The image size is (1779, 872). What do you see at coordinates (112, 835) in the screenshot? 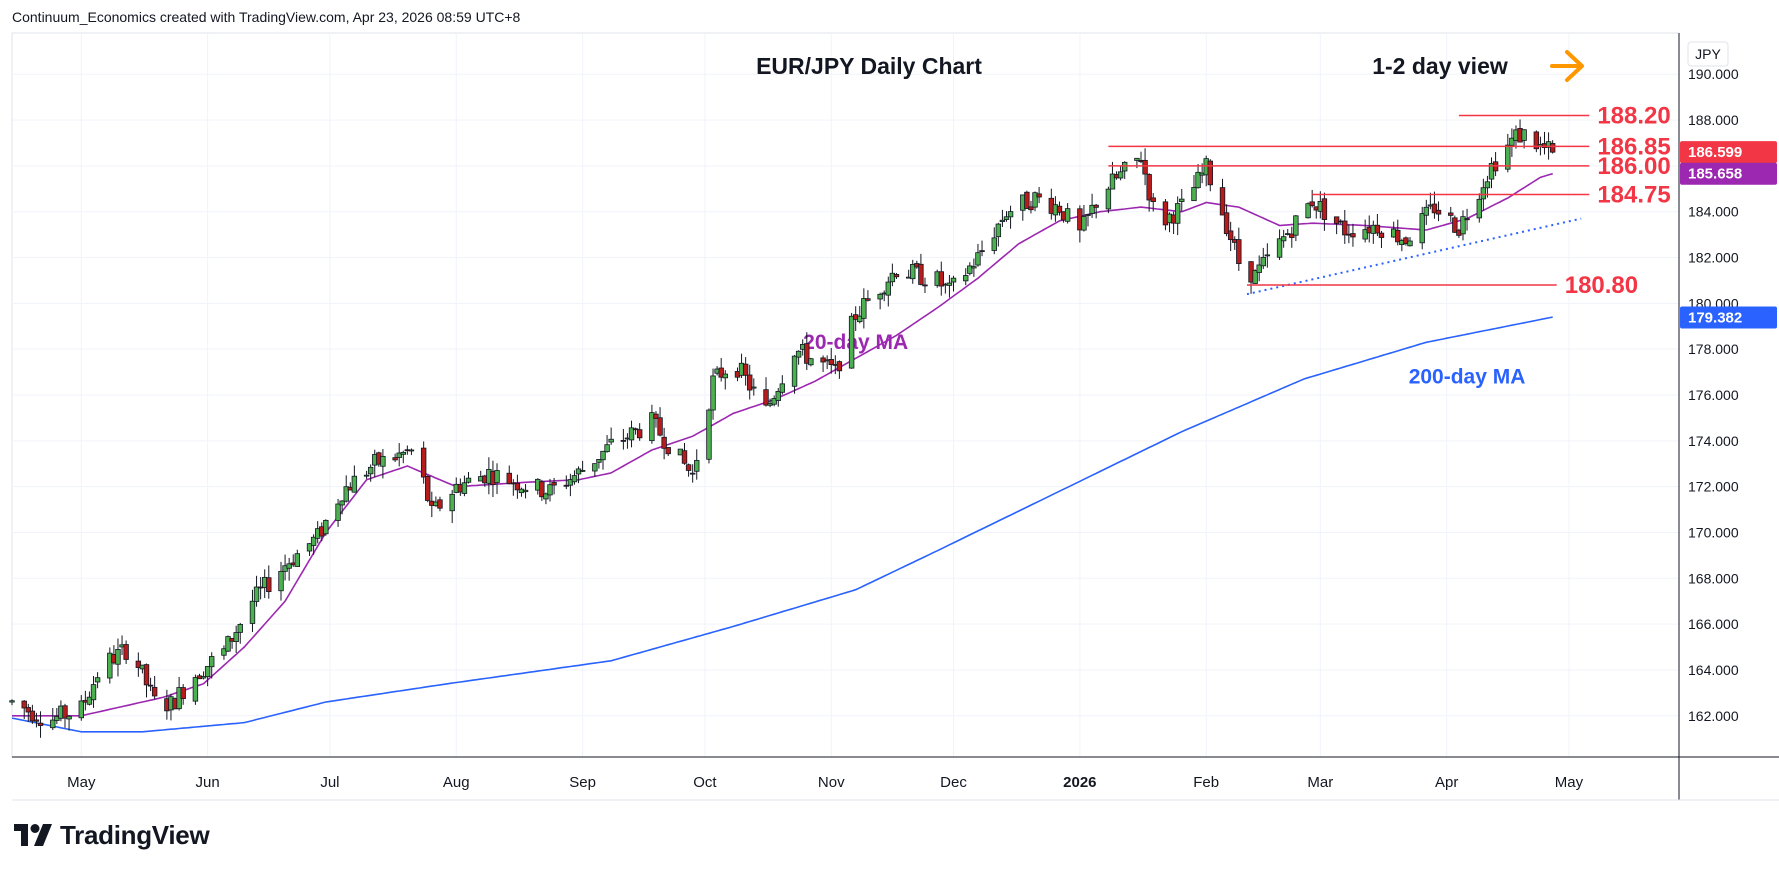
I see `tradingview-logo: TradingView` at bounding box center [112, 835].